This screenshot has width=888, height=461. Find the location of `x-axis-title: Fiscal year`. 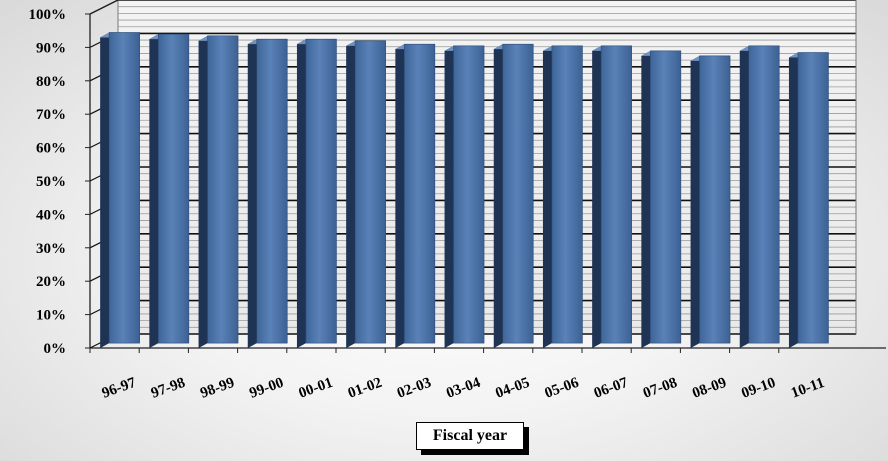

x-axis-title: Fiscal year is located at coordinates (470, 436).